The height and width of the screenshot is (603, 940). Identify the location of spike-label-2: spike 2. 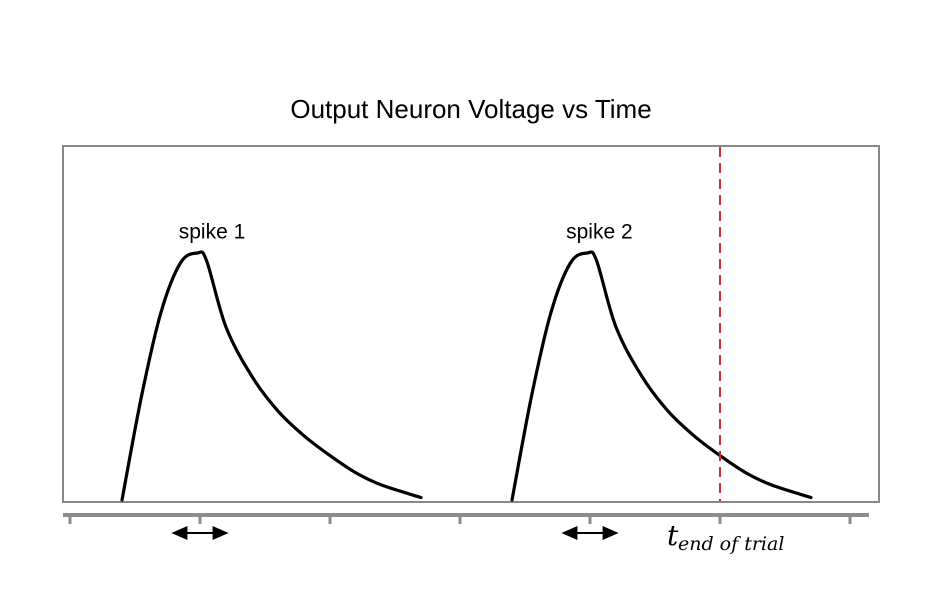
(599, 232).